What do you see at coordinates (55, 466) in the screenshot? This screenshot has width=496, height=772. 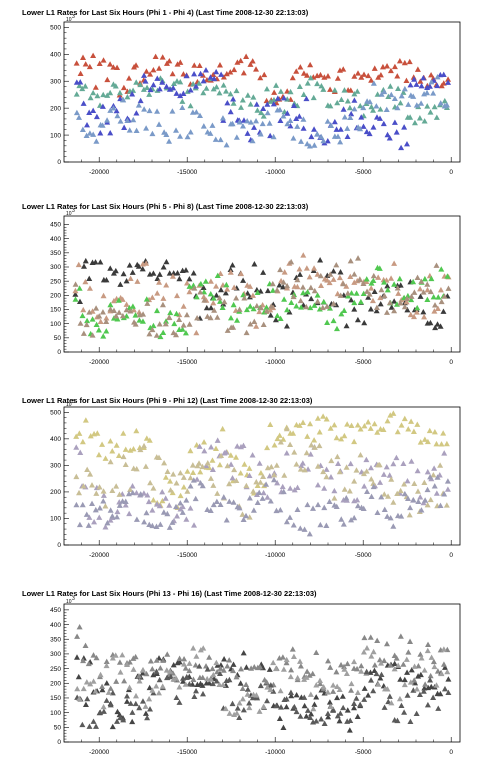 I see `y-tick-label: 300` at bounding box center [55, 466].